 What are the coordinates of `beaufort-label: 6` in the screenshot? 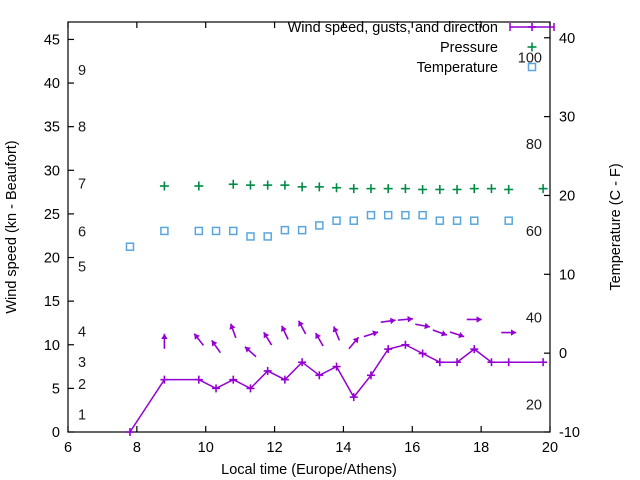 It's located at (82, 232).